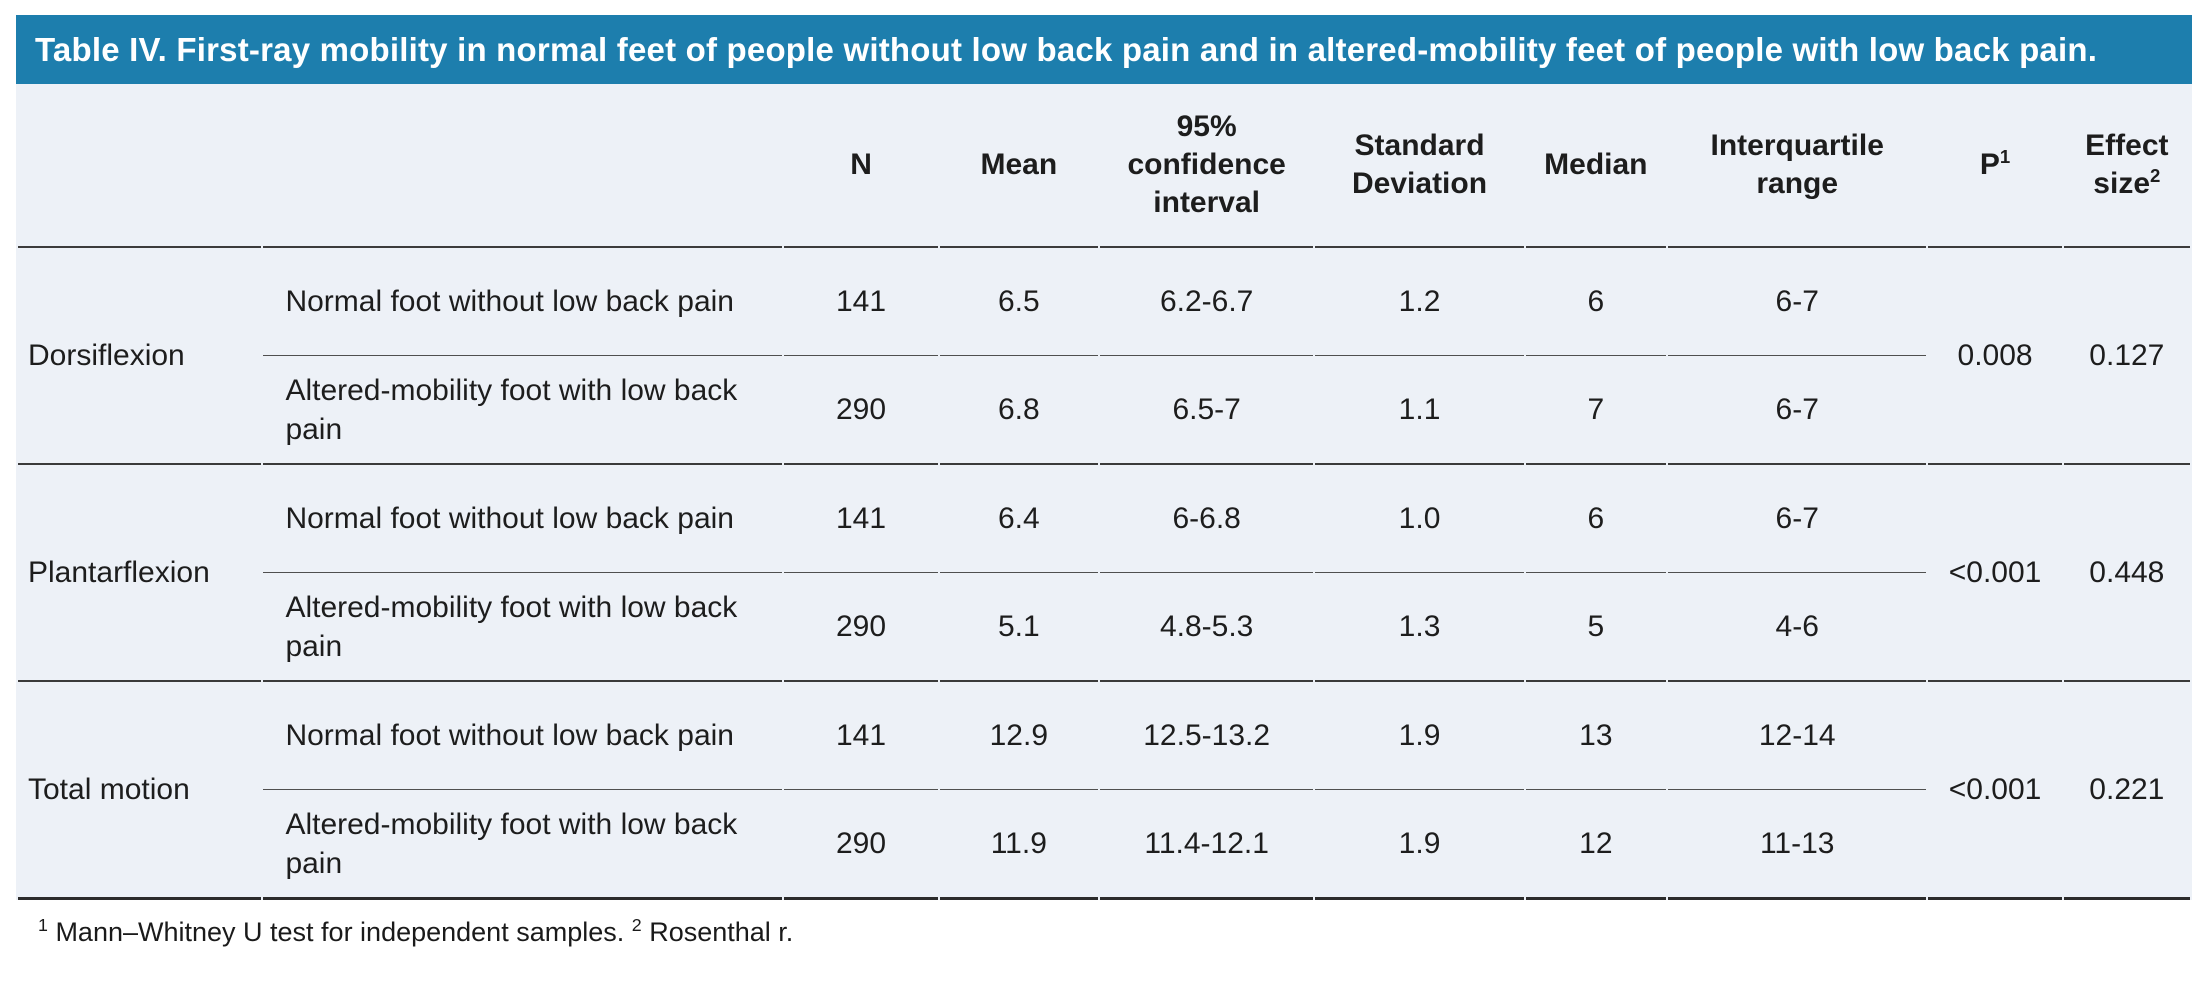 Image resolution: width=2202 pixels, height=1005 pixels. Describe the element at coordinates (140, 356) in the screenshot. I see `row-group-label: Dorsiflexion` at that location.